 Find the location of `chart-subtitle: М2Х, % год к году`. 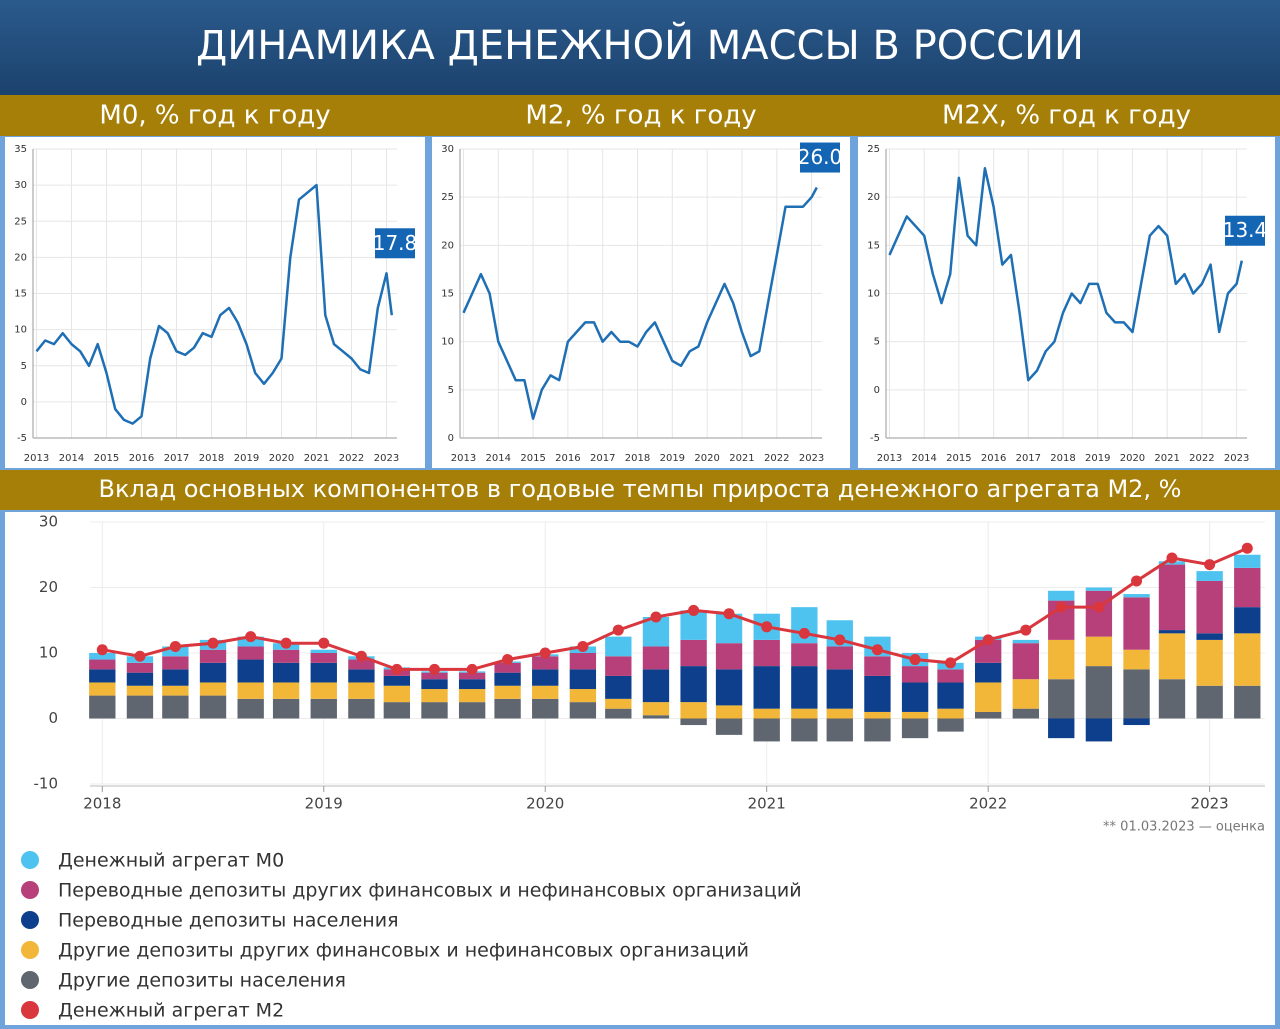

chart-subtitle: М2Х, % год к году is located at coordinates (1066, 116).